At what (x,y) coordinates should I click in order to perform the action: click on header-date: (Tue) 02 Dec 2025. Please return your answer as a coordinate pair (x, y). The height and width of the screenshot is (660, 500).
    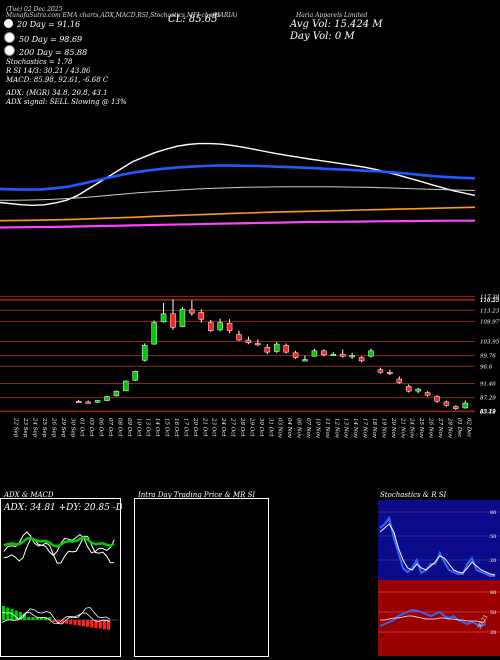
    Looking at the image, I should click on (34, 9).